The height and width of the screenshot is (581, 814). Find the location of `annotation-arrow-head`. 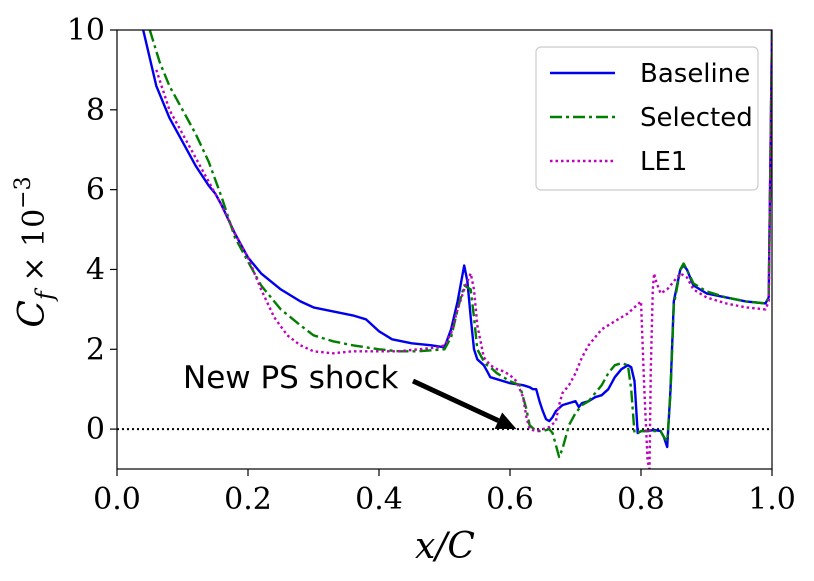

annotation-arrow-head is located at coordinates (505, 421).